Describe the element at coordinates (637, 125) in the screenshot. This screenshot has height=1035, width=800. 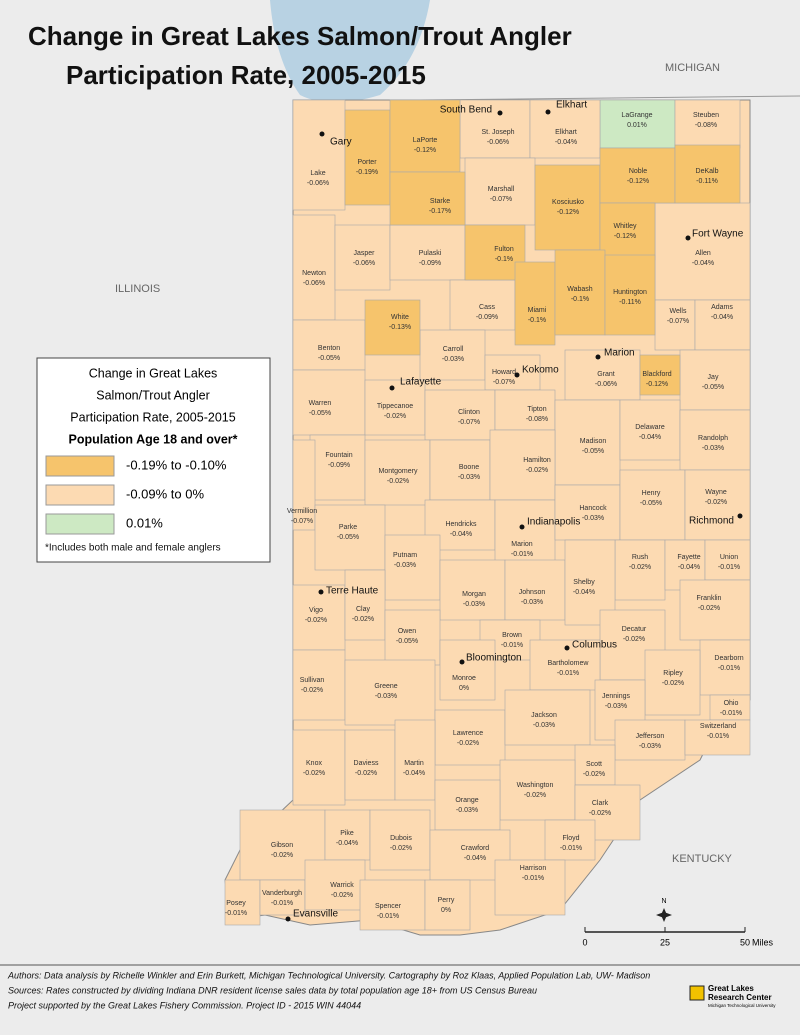
I see `county-value: 0.01%` at that location.